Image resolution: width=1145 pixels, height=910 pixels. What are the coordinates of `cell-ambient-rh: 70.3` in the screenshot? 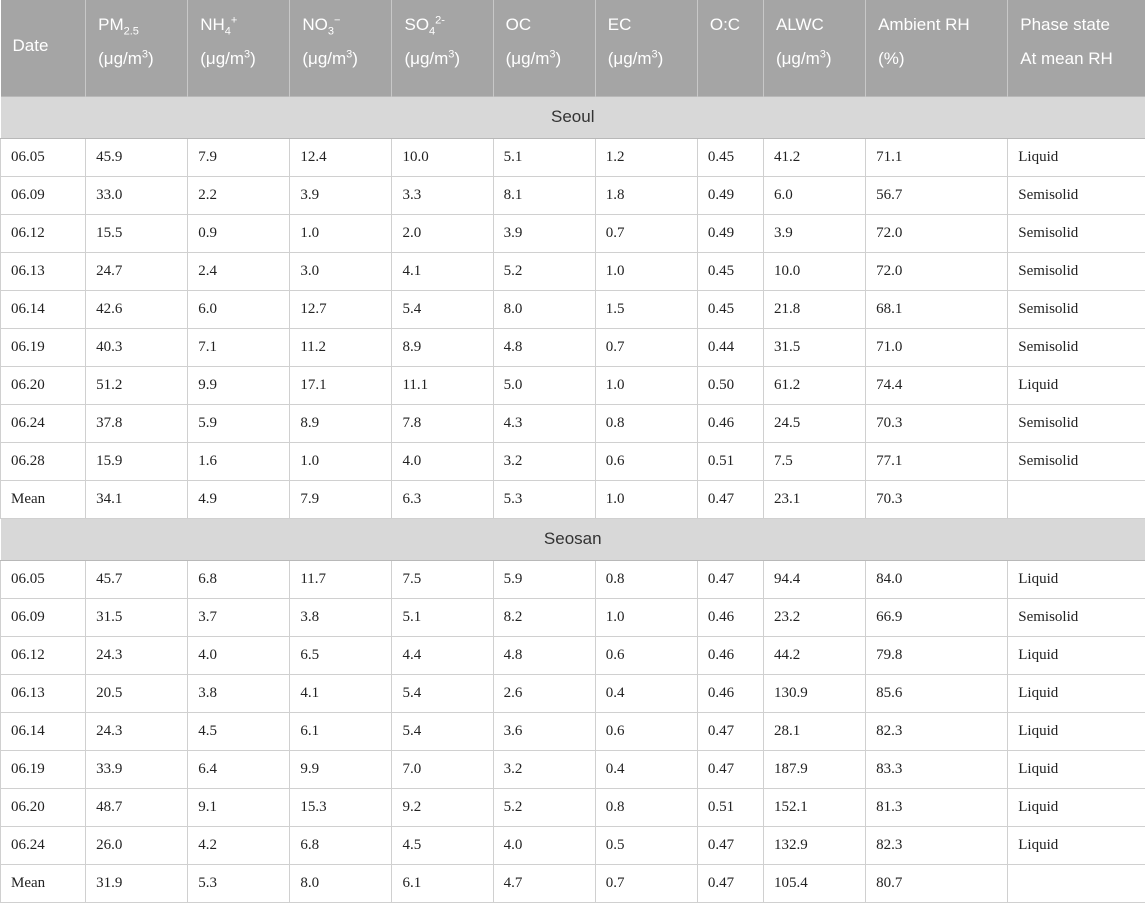 It's located at (937, 423).